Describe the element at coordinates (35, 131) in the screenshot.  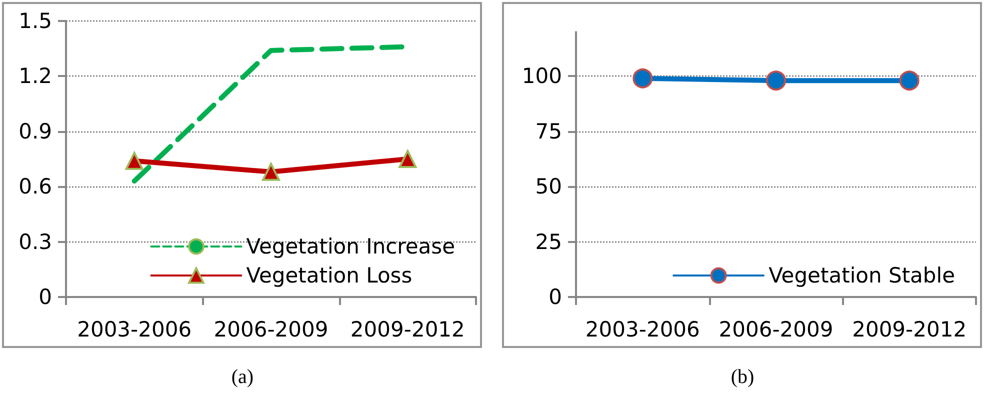
I see `y-tick-label: 0.9` at that location.